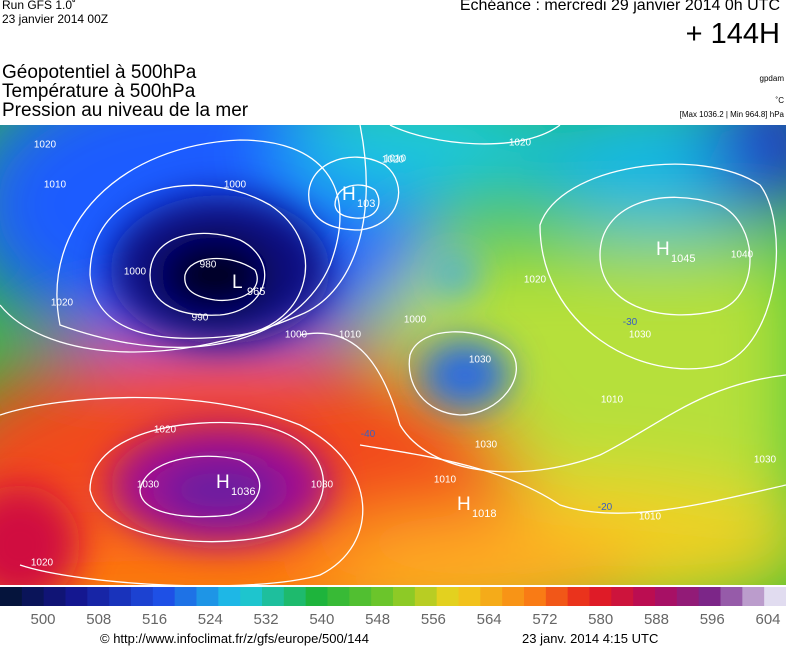  I want to click on isobar-label: 980, so click(208, 265).